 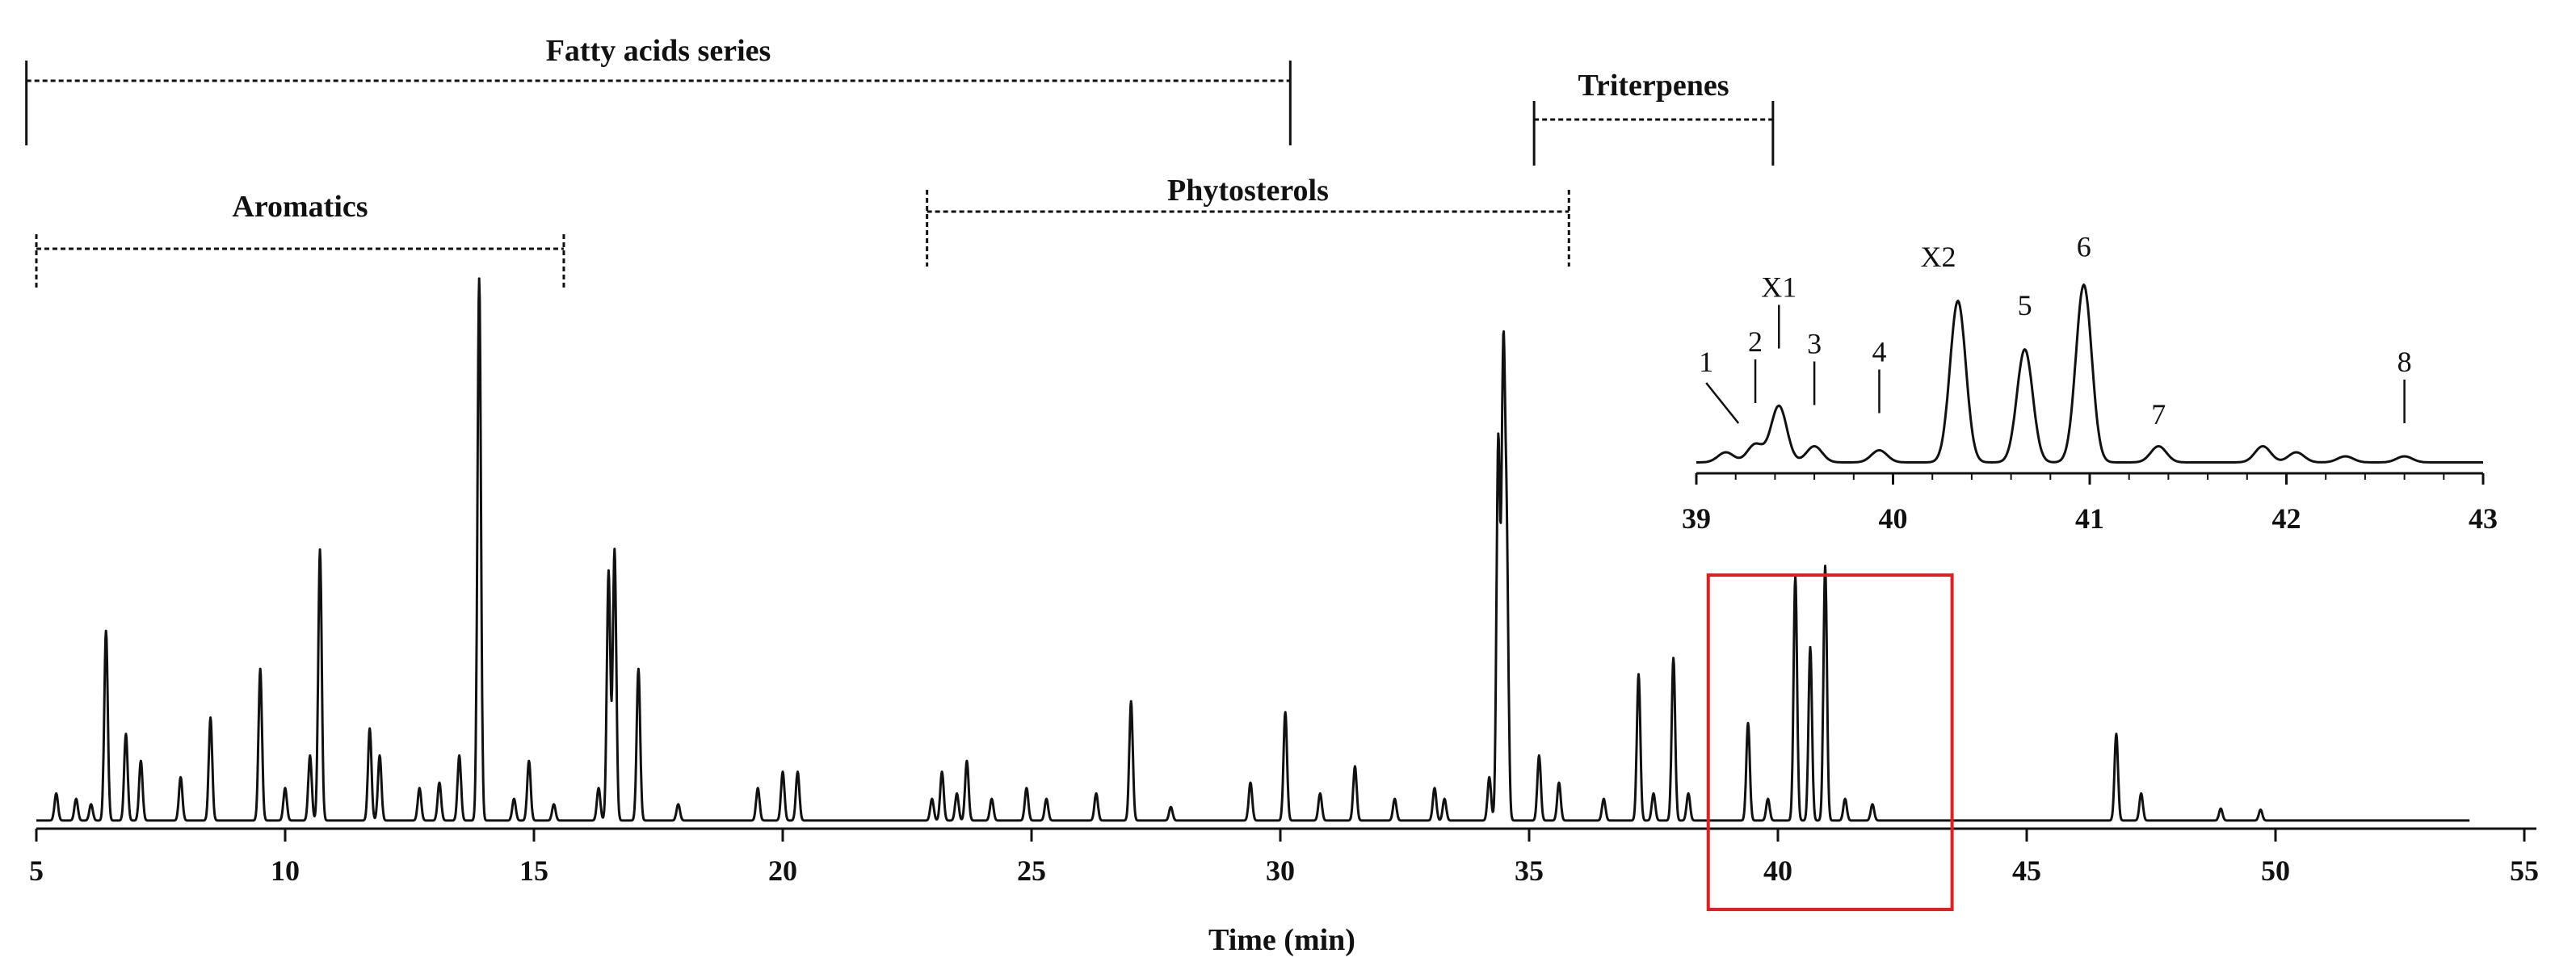 I want to click on x-tick: 43, so click(x=2483, y=504).